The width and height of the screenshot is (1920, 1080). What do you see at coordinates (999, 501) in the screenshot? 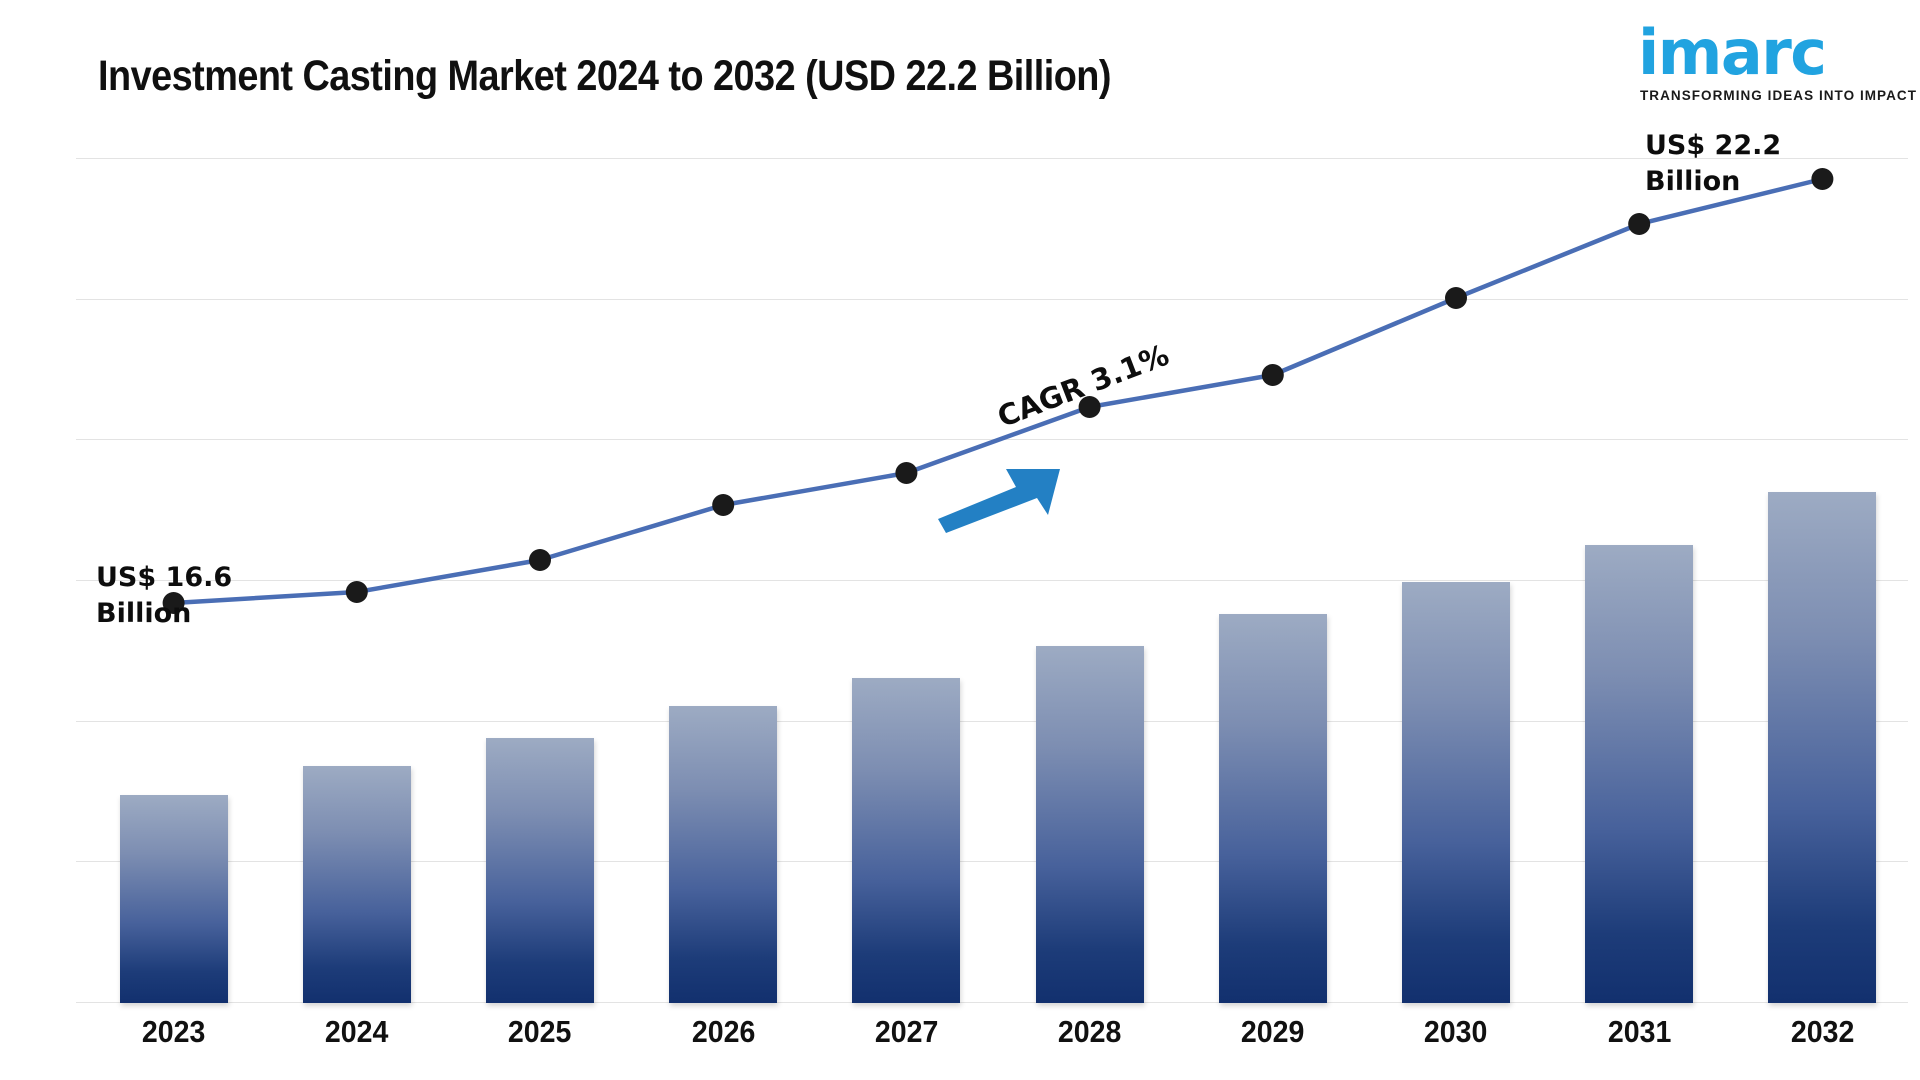
I see `cagr-arrow-icon` at bounding box center [999, 501].